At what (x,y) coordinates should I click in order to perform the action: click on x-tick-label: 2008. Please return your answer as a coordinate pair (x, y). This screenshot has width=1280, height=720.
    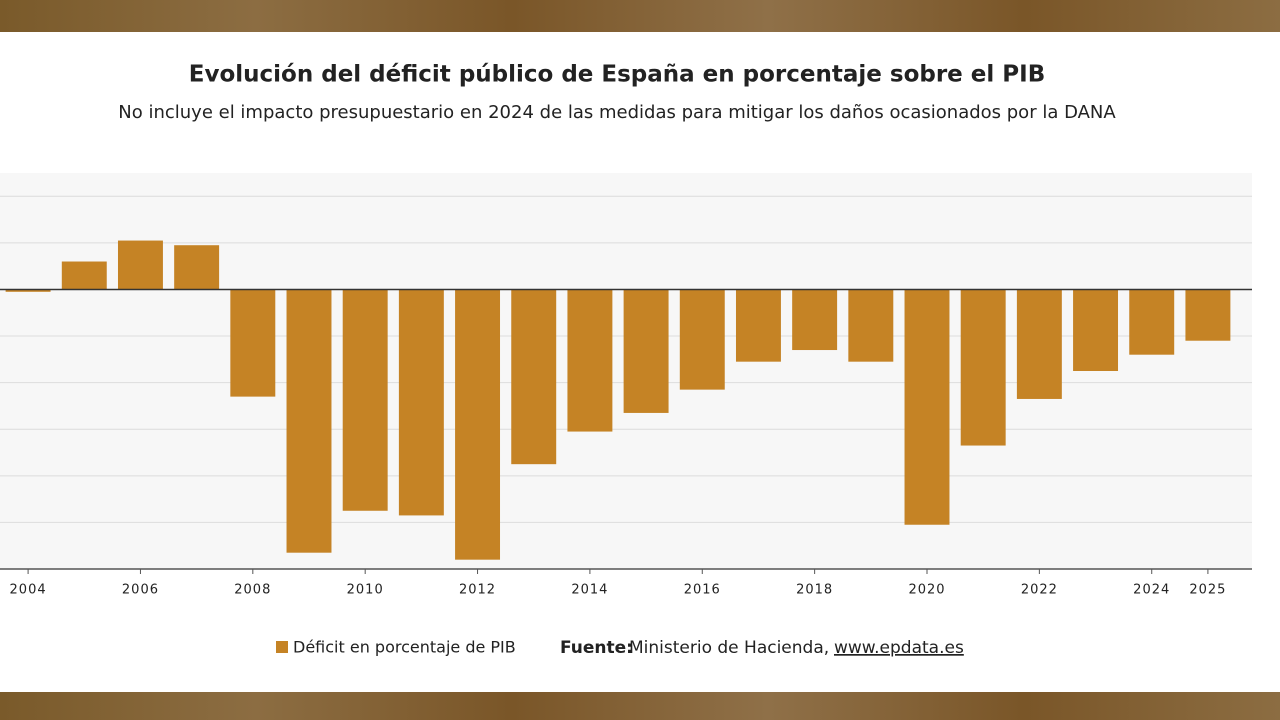
    Looking at the image, I should click on (252, 590).